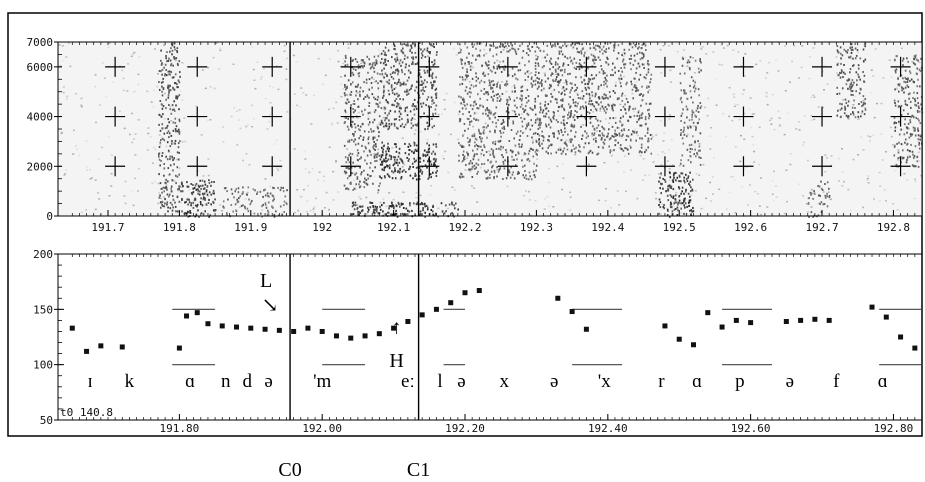  I want to click on spectrogram-x-tick-label: 192.1, so click(393, 227).